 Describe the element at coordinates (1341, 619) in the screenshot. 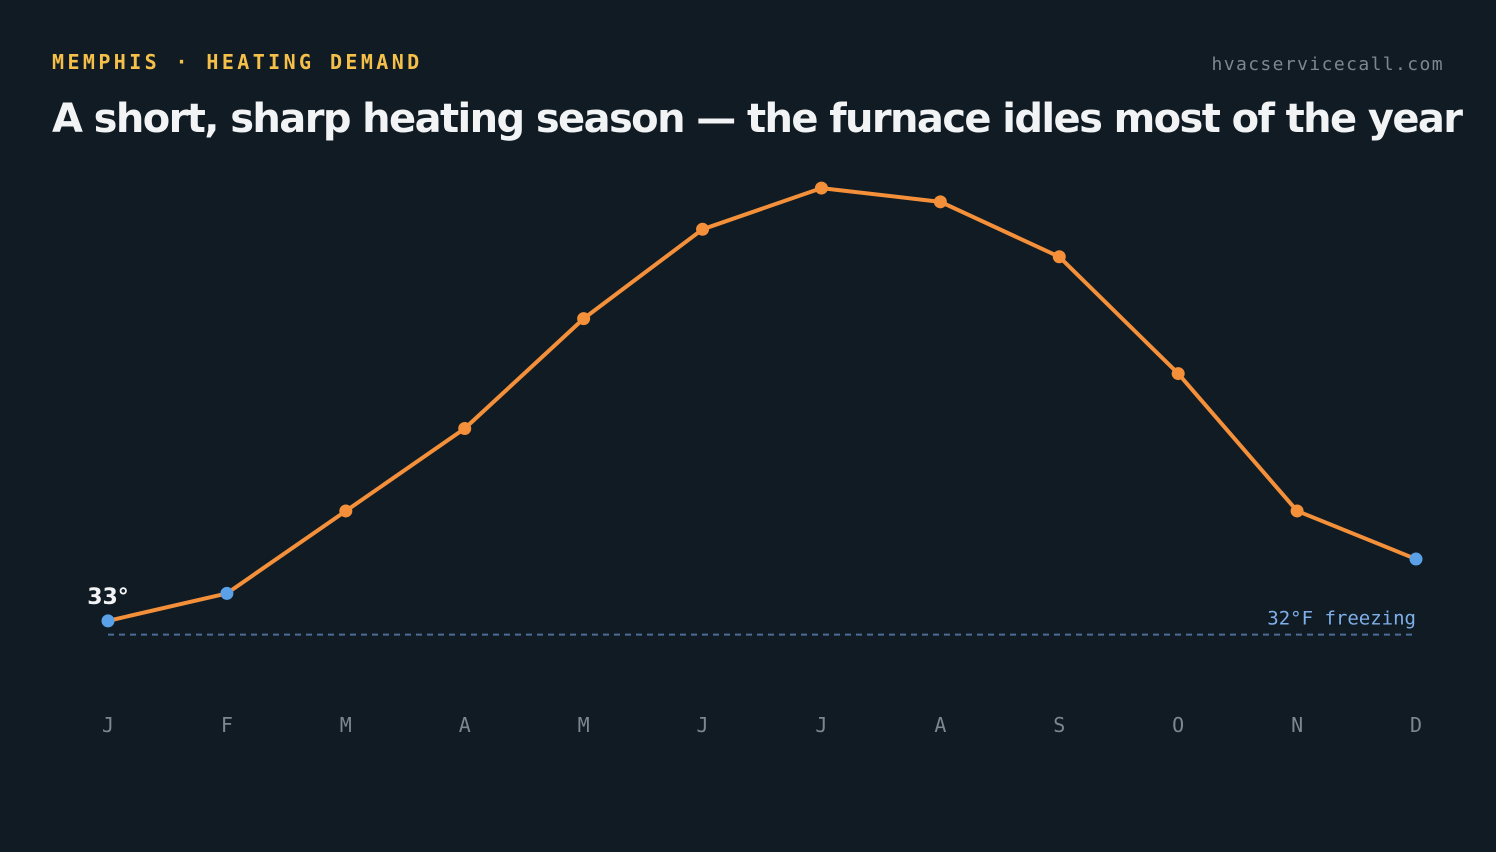

I see `freezing-line-label: 32°F freezing` at that location.